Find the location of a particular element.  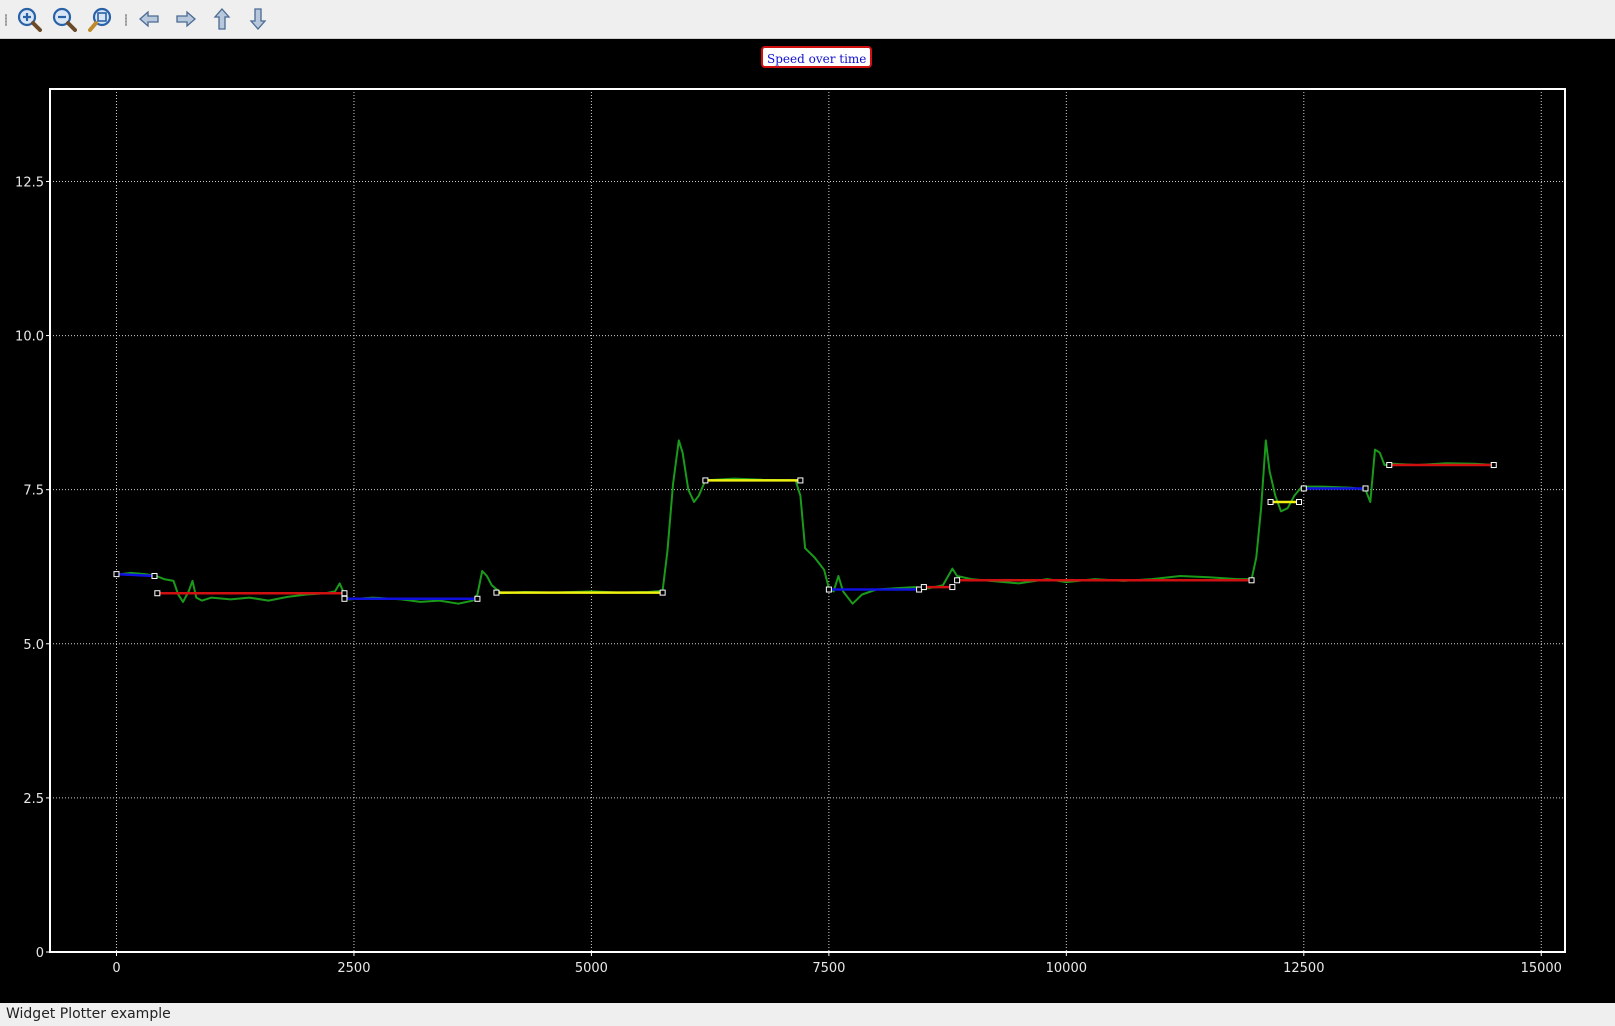

pan-up-button is located at coordinates (222, 19).